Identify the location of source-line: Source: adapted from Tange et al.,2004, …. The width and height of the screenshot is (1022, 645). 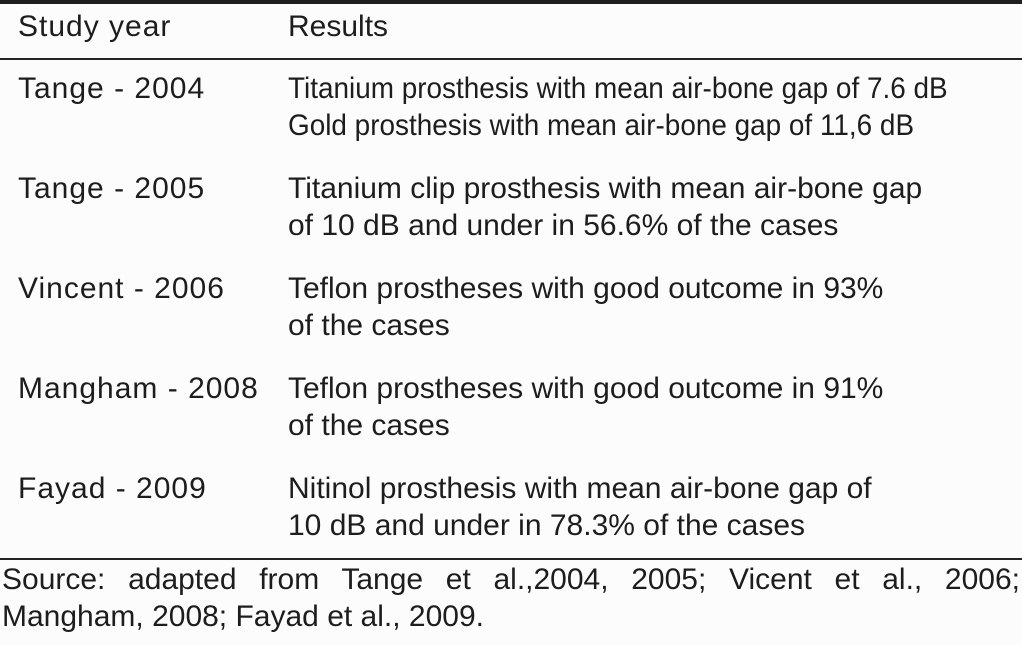
(511, 579).